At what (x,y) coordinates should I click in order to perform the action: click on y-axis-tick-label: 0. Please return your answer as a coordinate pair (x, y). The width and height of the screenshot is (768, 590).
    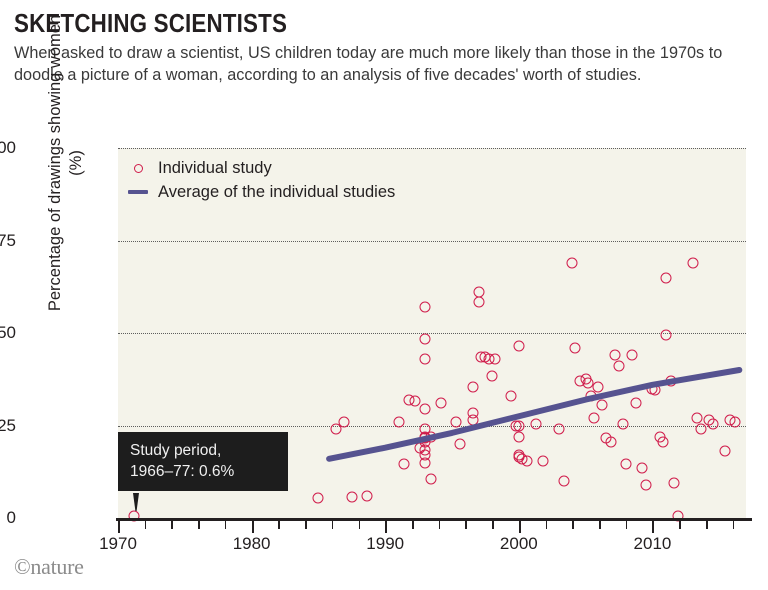
    Looking at the image, I should click on (11, 517).